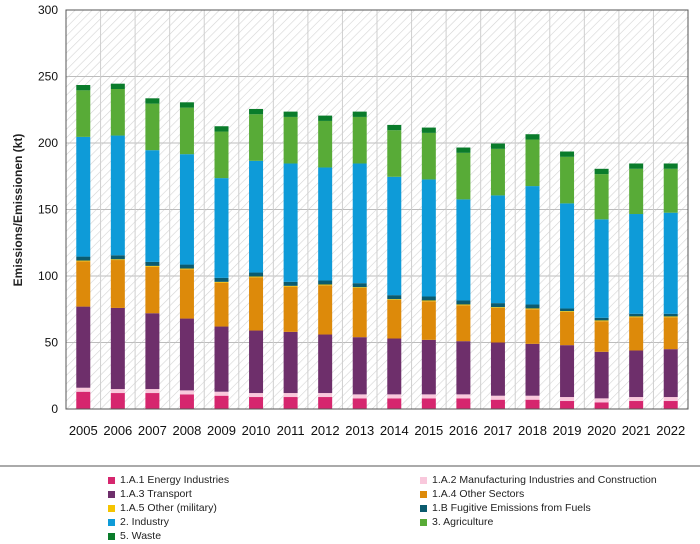 Image resolution: width=700 pixels, height=544 pixels. Describe the element at coordinates (52, 343) in the screenshot. I see `y-tick-label: 50` at that location.